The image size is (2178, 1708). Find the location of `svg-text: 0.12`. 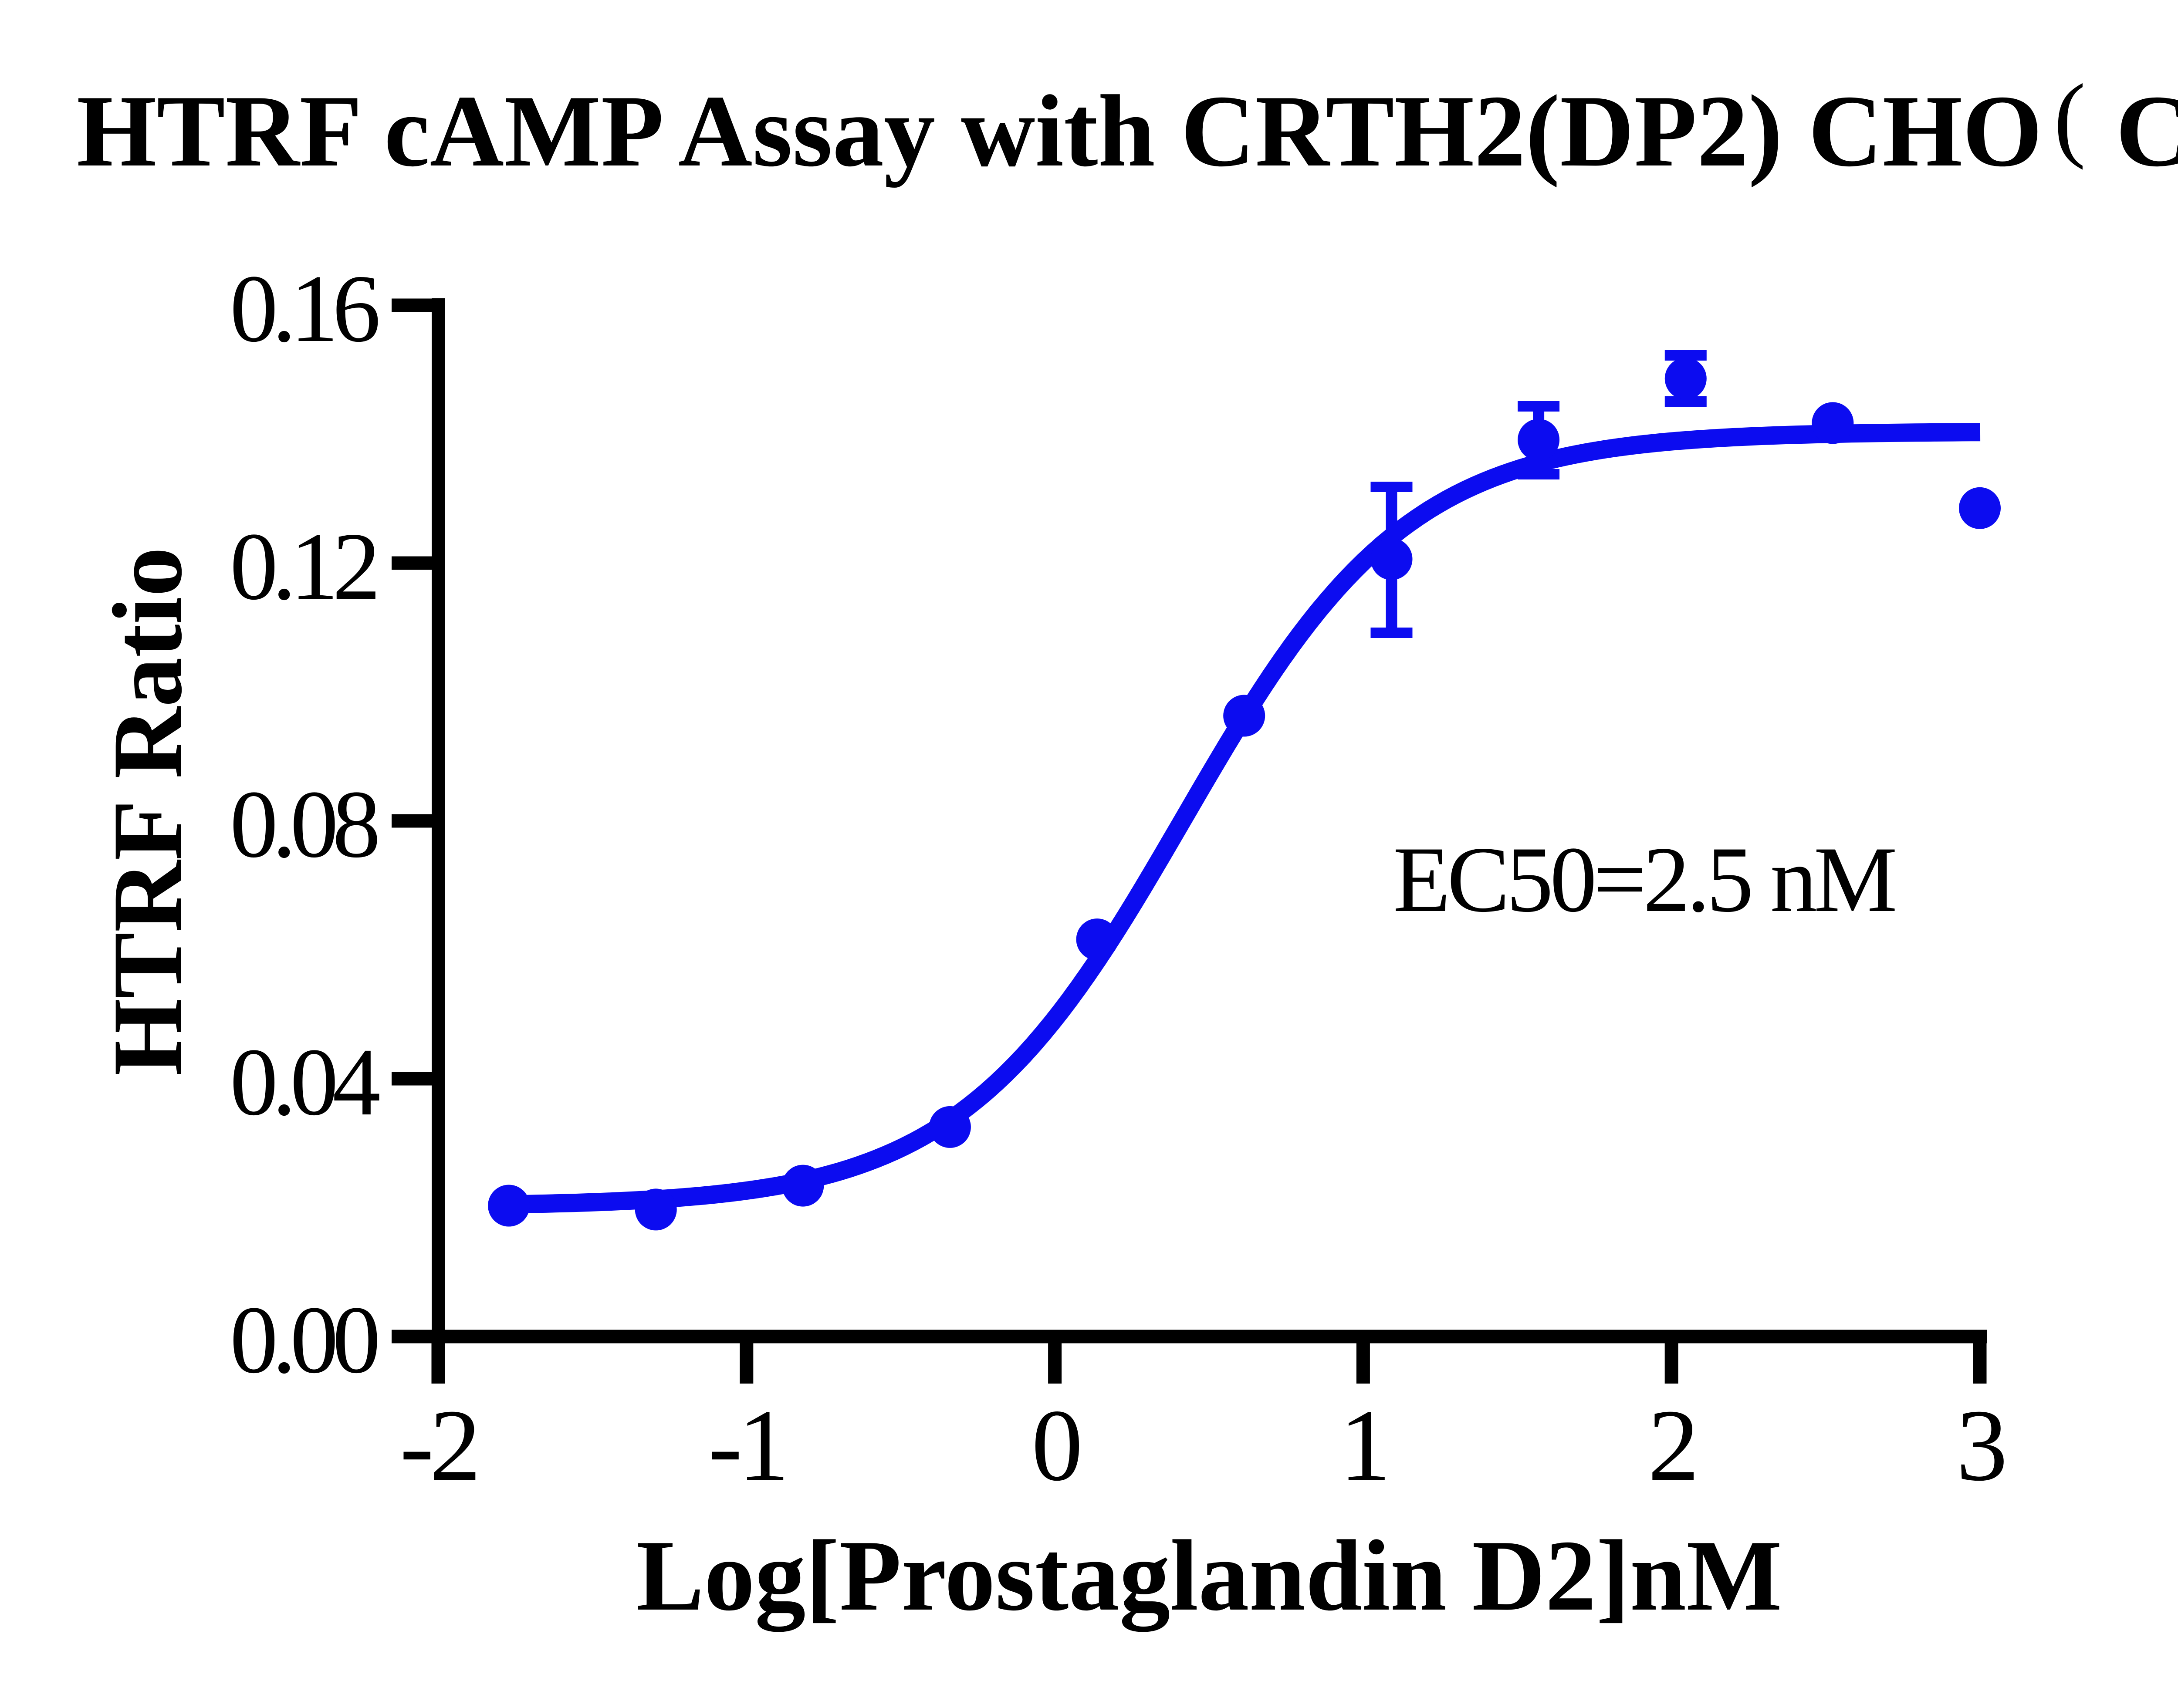

svg-text: 0.12 is located at coordinates (303, 566).